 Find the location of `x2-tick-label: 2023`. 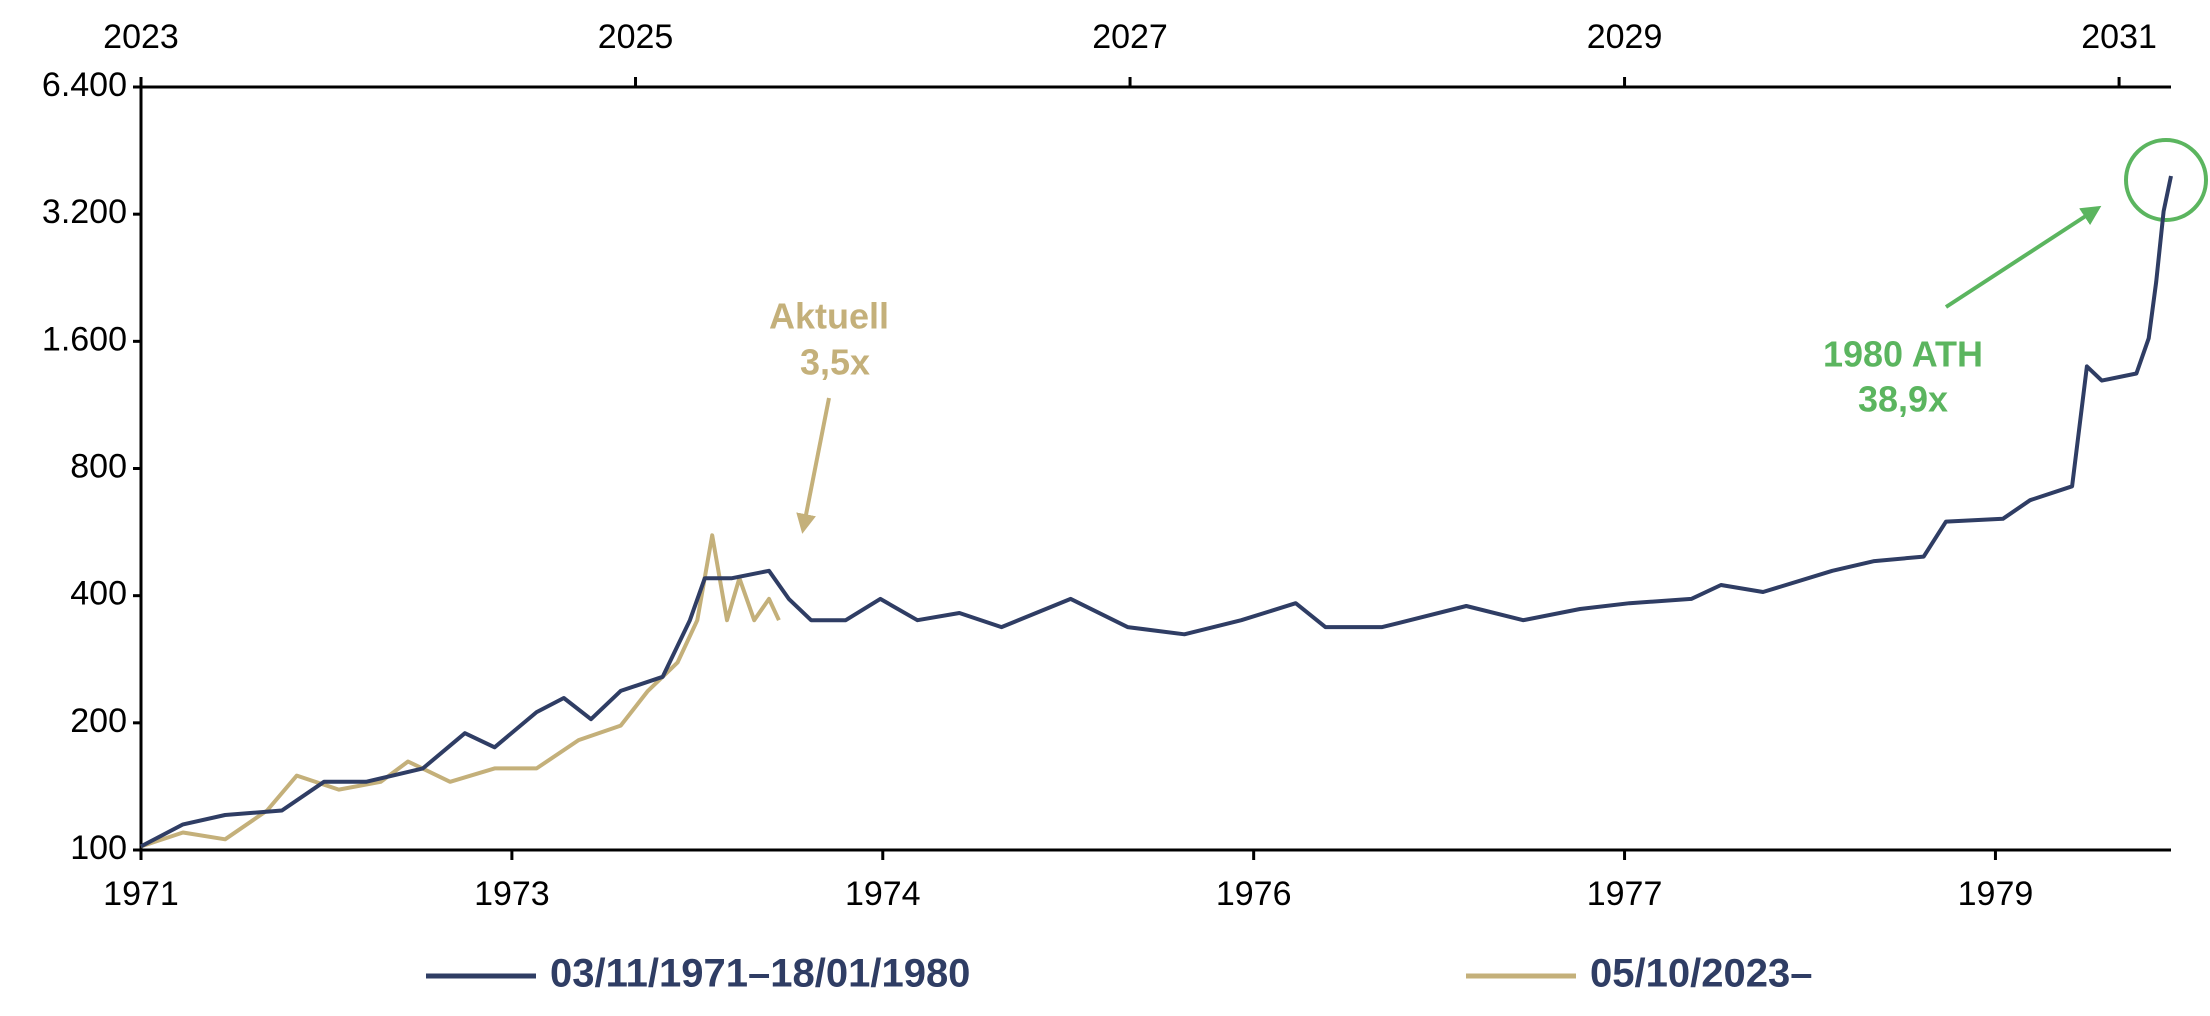

x2-tick-label: 2023 is located at coordinates (141, 37).